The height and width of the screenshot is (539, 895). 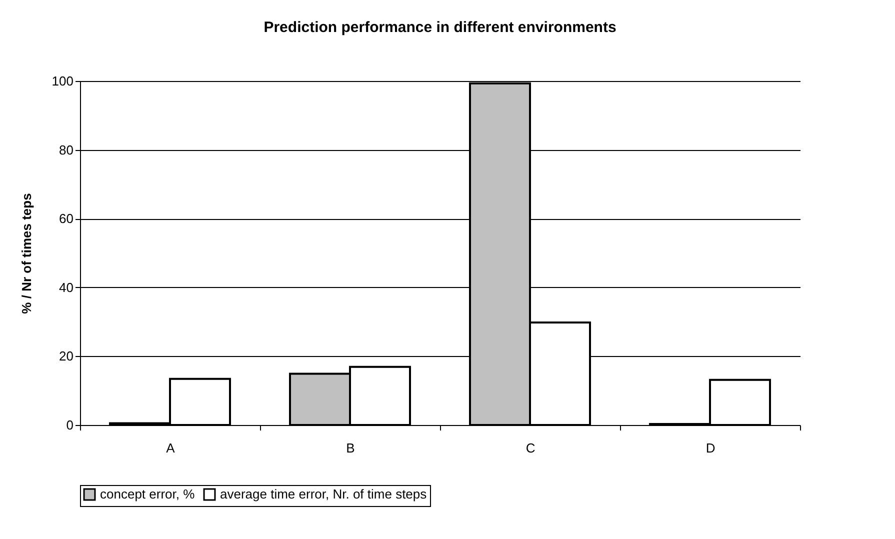 What do you see at coordinates (711, 448) in the screenshot?
I see `x-tick-label: D` at bounding box center [711, 448].